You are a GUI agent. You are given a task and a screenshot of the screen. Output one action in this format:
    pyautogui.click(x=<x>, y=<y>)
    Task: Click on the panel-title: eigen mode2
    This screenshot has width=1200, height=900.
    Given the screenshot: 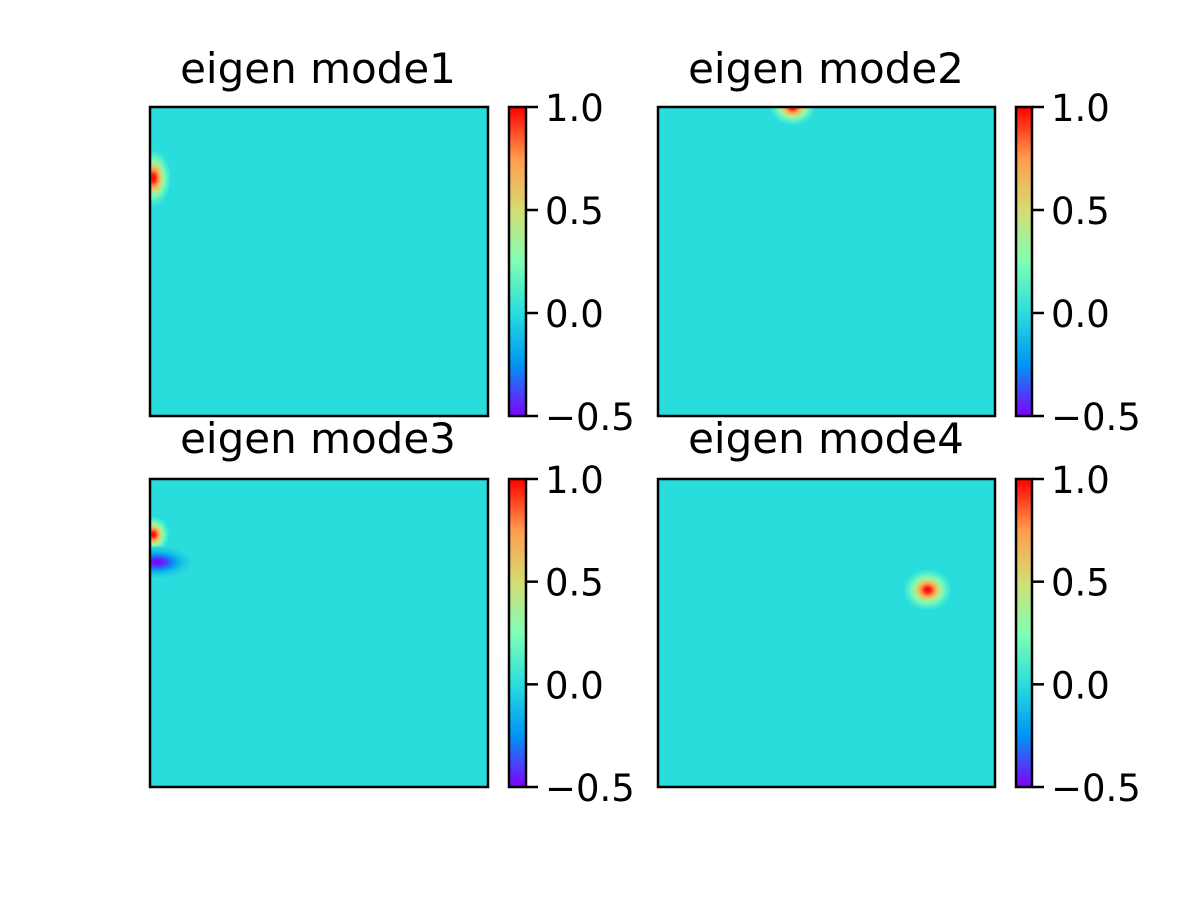 What is the action you would take?
    pyautogui.click(x=826, y=68)
    